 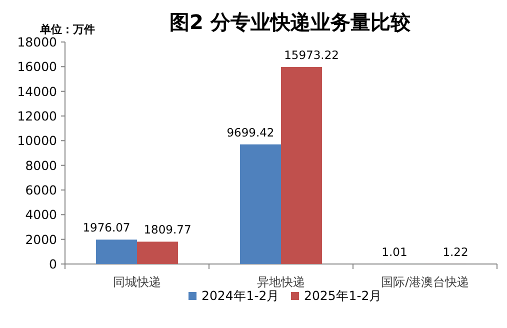 What do you see at coordinates (106, 227) in the screenshot?
I see `data-label: 1976.07` at bounding box center [106, 227].